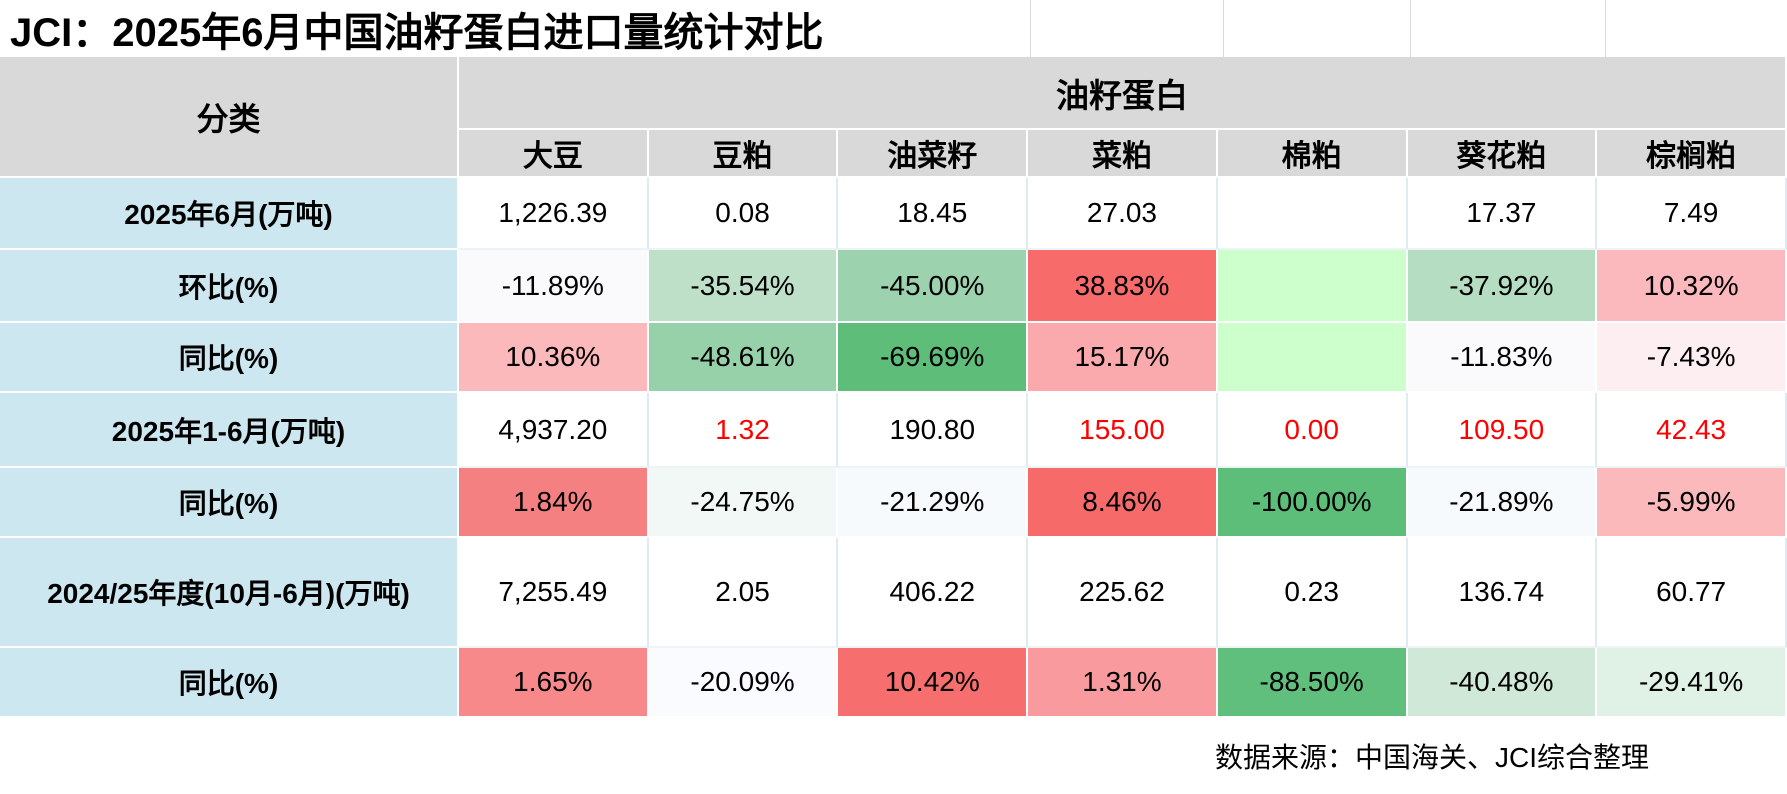  Describe the element at coordinates (933, 593) in the screenshot. I see `data-cell: 406.22` at that location.